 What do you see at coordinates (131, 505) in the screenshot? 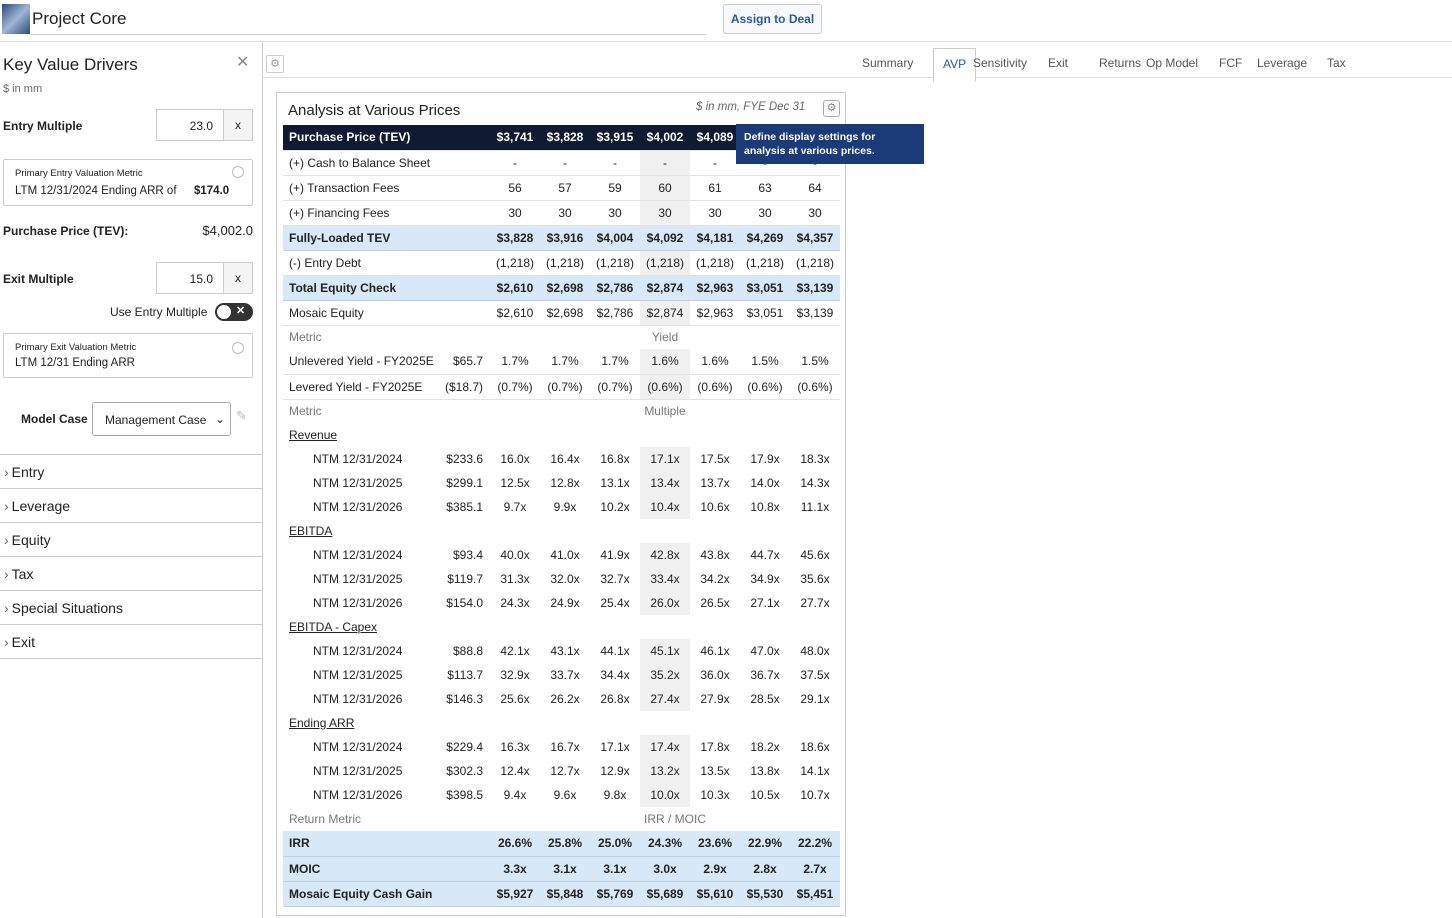
I see `section-toggle: › Leverage` at bounding box center [131, 505].